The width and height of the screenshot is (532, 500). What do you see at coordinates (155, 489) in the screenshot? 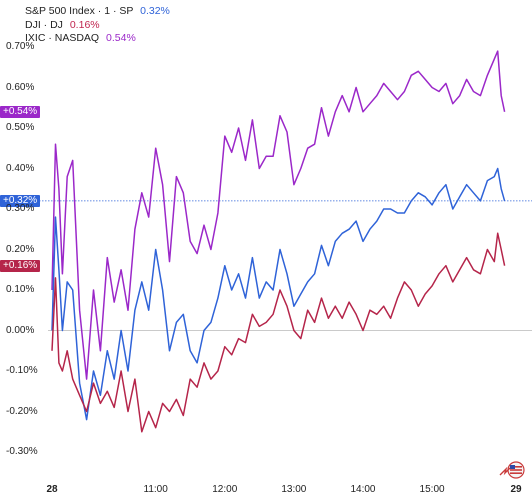
I see `x-tick-label: 11:00` at bounding box center [155, 489].